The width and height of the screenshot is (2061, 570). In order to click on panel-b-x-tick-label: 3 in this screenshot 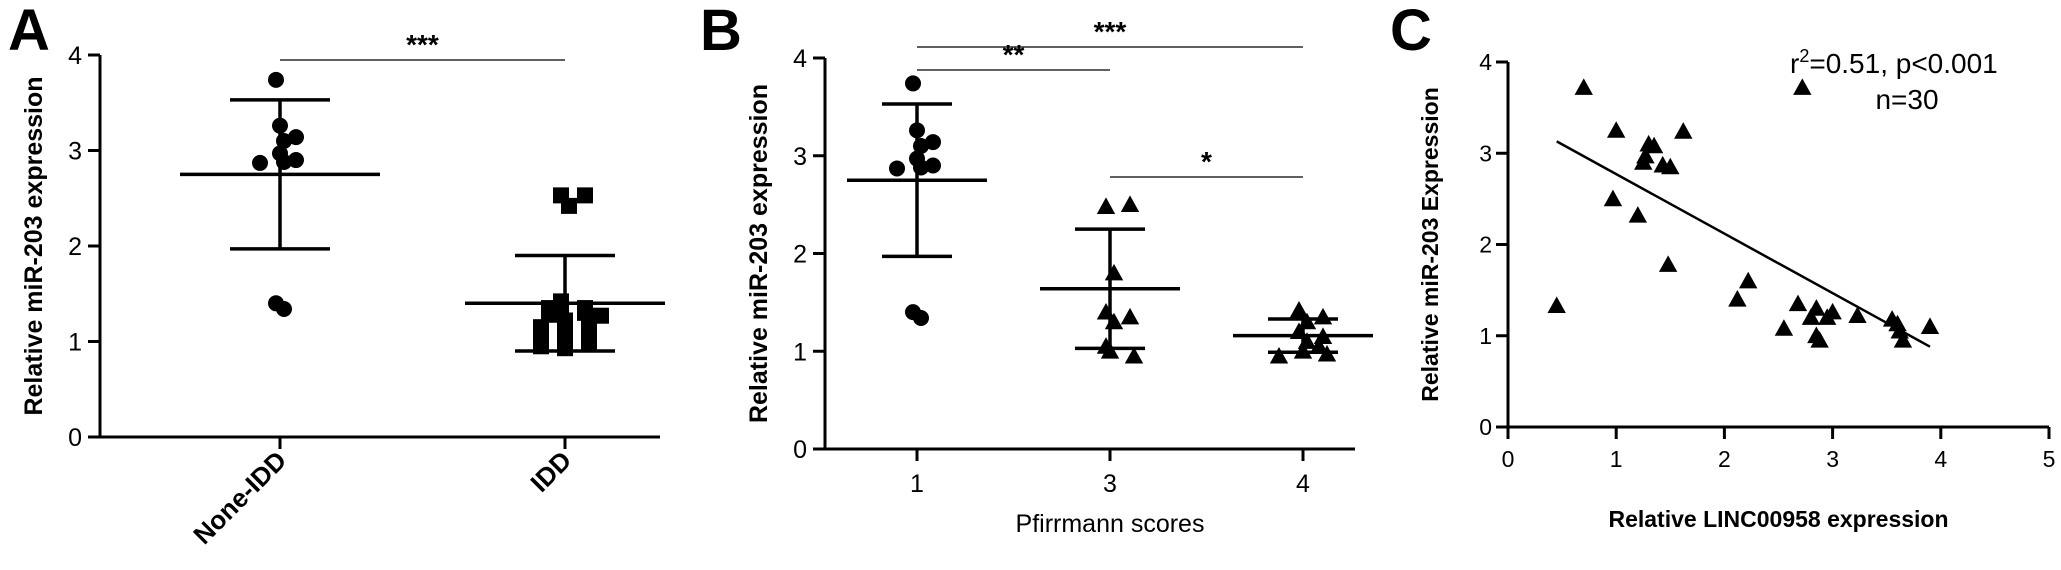, I will do `click(1110, 484)`.